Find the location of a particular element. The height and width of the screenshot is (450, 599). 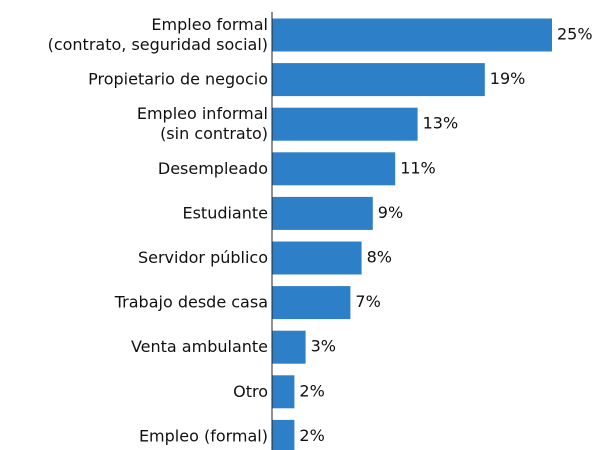

category-label: Empleo (formal) is located at coordinates (203, 435).